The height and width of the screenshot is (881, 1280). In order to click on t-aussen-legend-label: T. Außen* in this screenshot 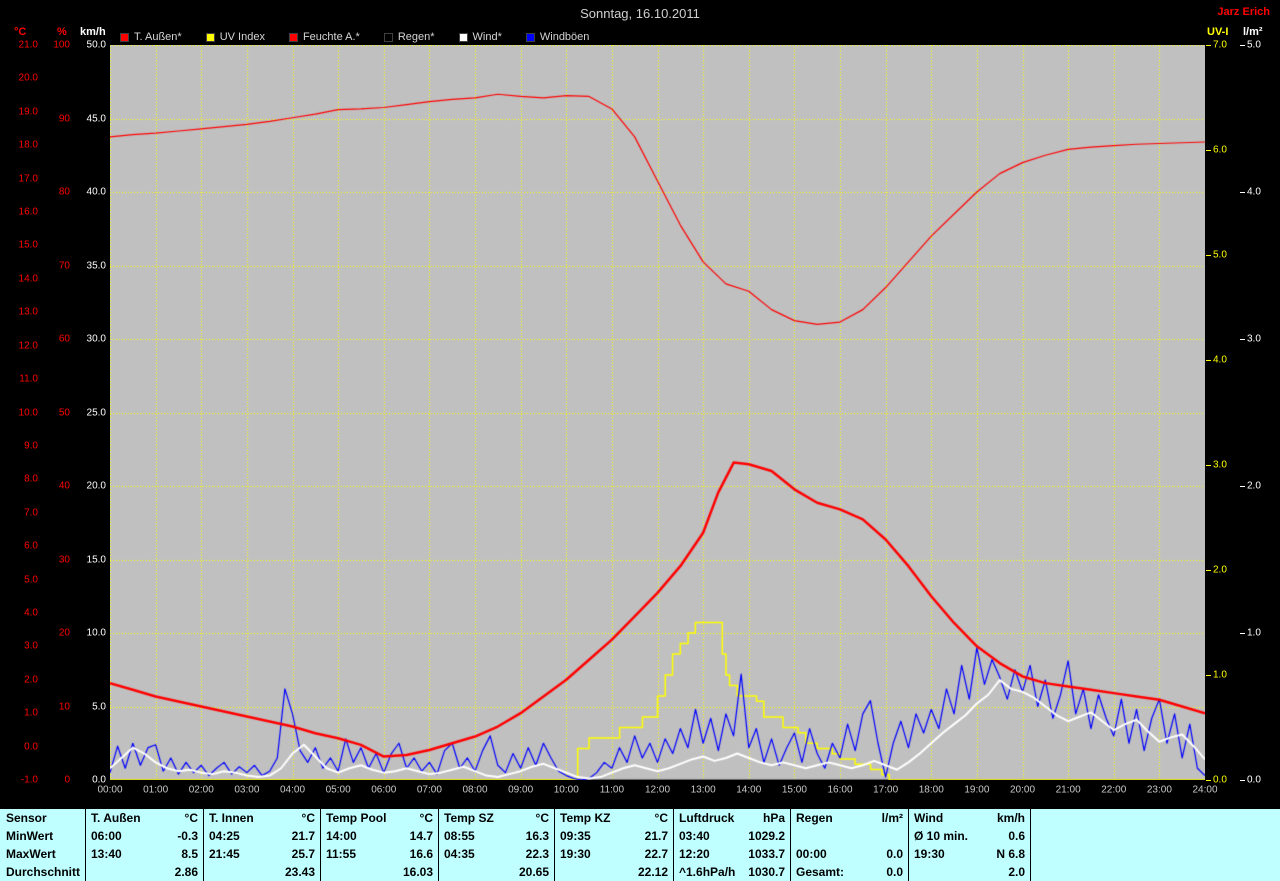, I will do `click(158, 37)`.